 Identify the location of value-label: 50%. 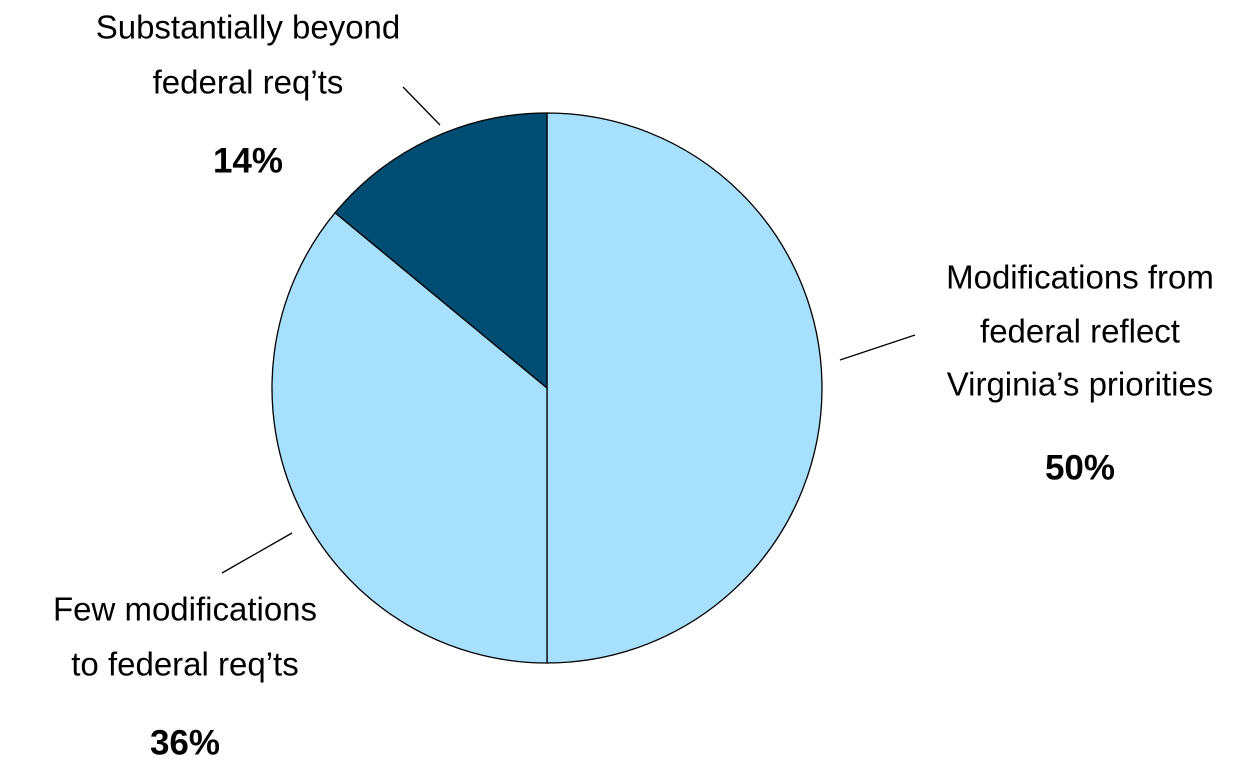
(1080, 467).